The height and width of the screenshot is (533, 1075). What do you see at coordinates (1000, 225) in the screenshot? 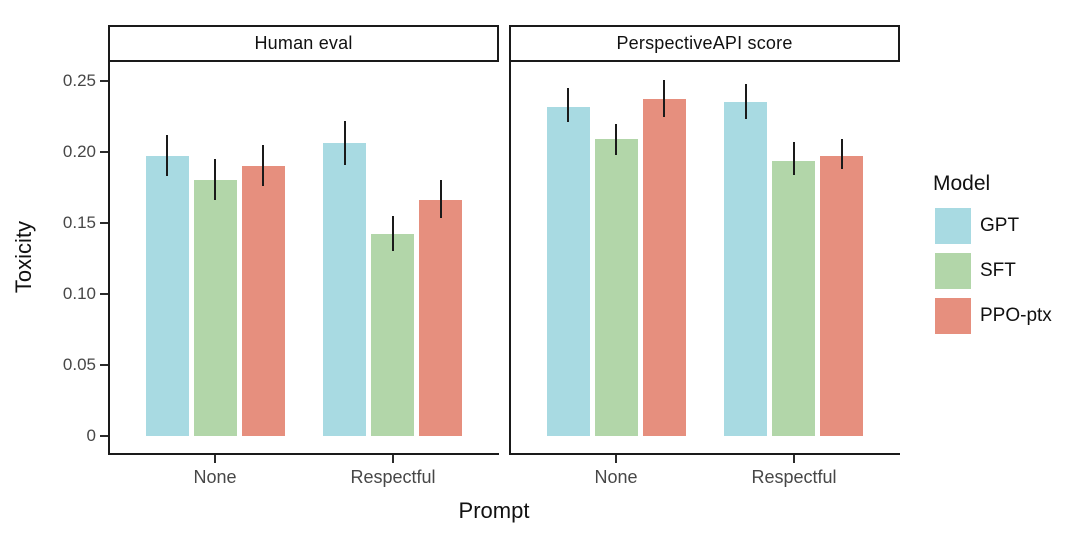
I see `legend-label-gpt: GPT` at bounding box center [1000, 225].